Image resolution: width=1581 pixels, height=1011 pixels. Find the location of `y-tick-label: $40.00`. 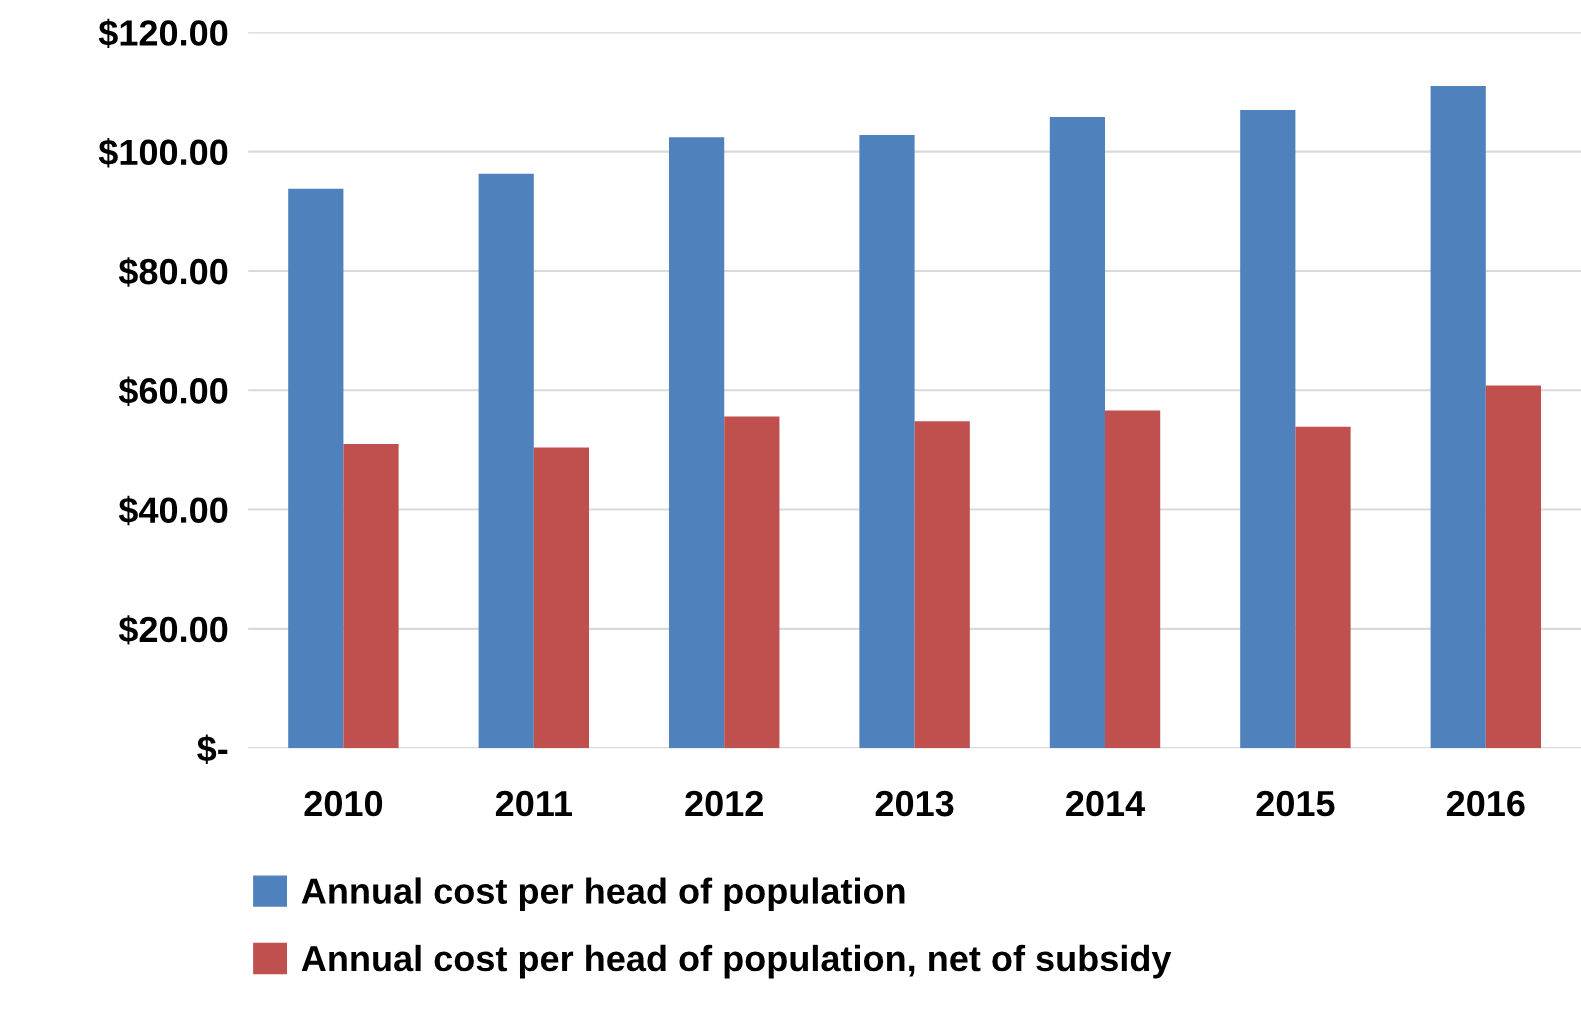

y-tick-label: $40.00 is located at coordinates (173, 510).